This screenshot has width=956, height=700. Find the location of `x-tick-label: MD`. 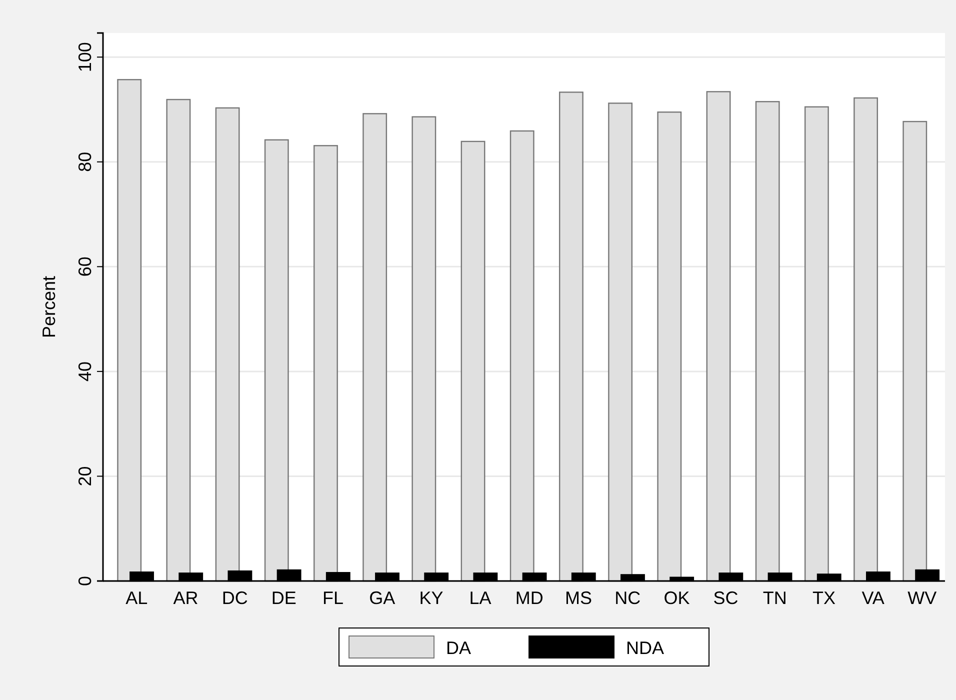

x-tick-label: MD is located at coordinates (529, 598).